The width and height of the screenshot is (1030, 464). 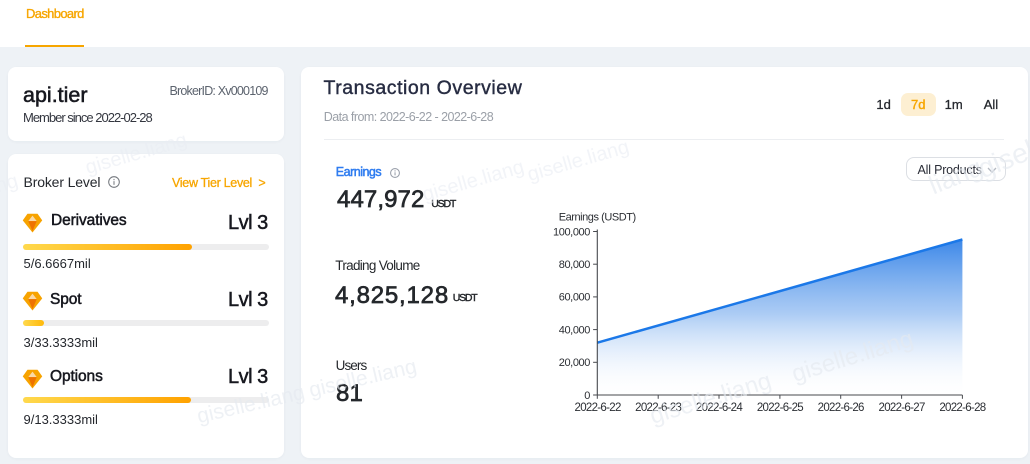 What do you see at coordinates (575, 298) in the screenshot?
I see `svg-text: 60,000` at bounding box center [575, 298].